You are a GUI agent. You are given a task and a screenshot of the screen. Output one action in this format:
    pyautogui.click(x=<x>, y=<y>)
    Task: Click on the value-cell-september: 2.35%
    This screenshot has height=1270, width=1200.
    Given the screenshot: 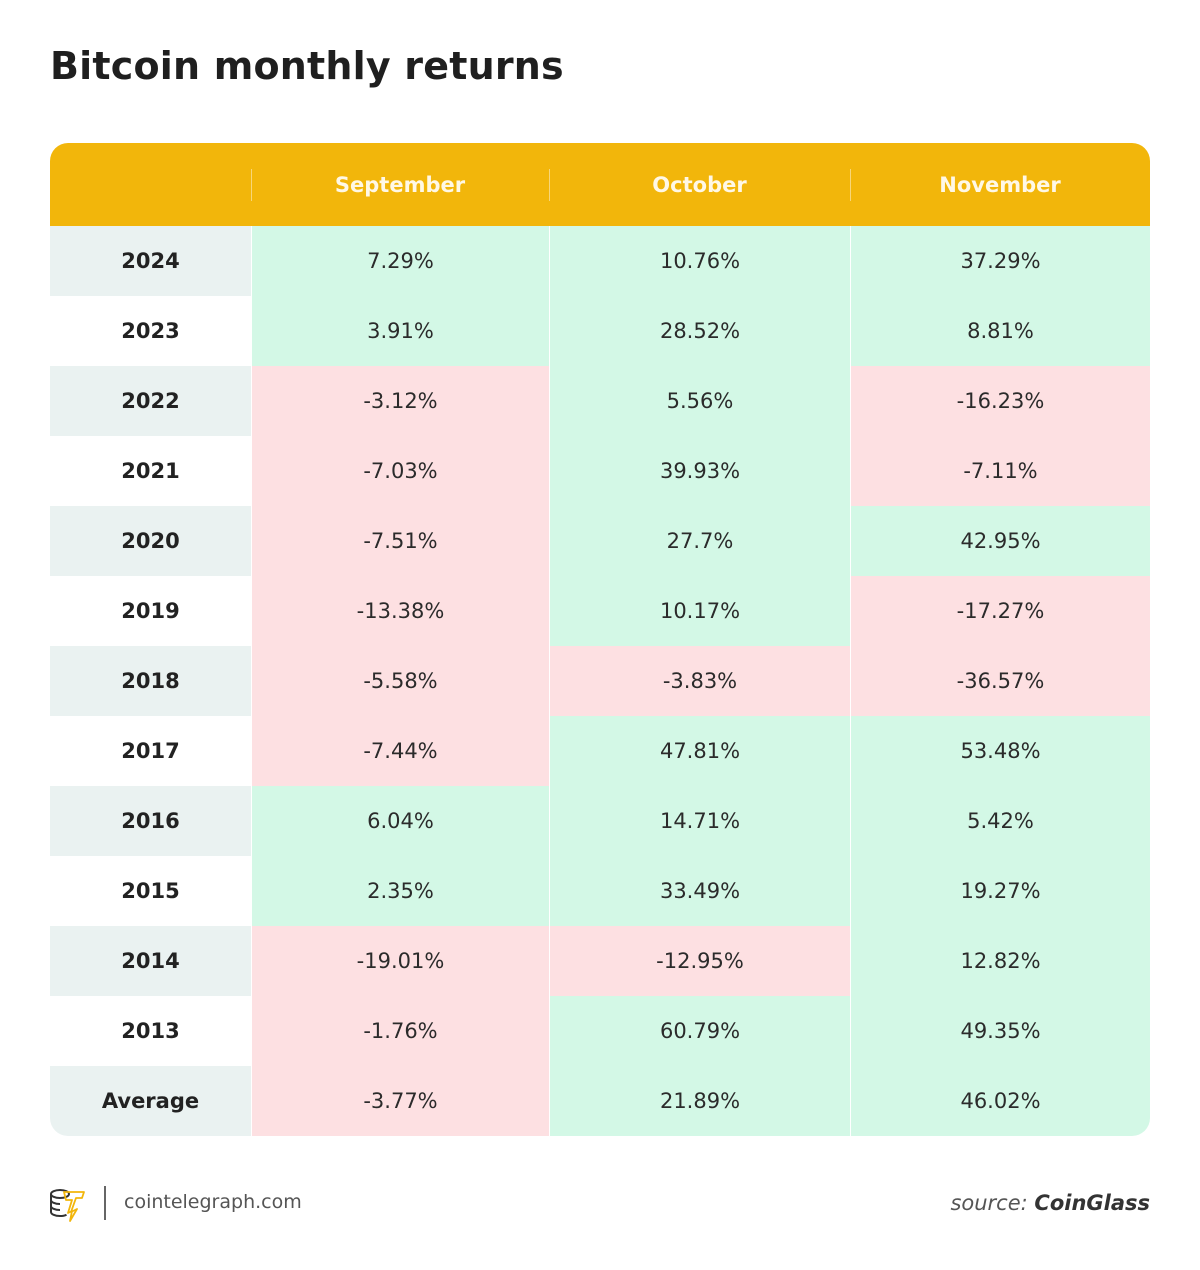 What is the action you would take?
    pyautogui.click(x=400, y=891)
    